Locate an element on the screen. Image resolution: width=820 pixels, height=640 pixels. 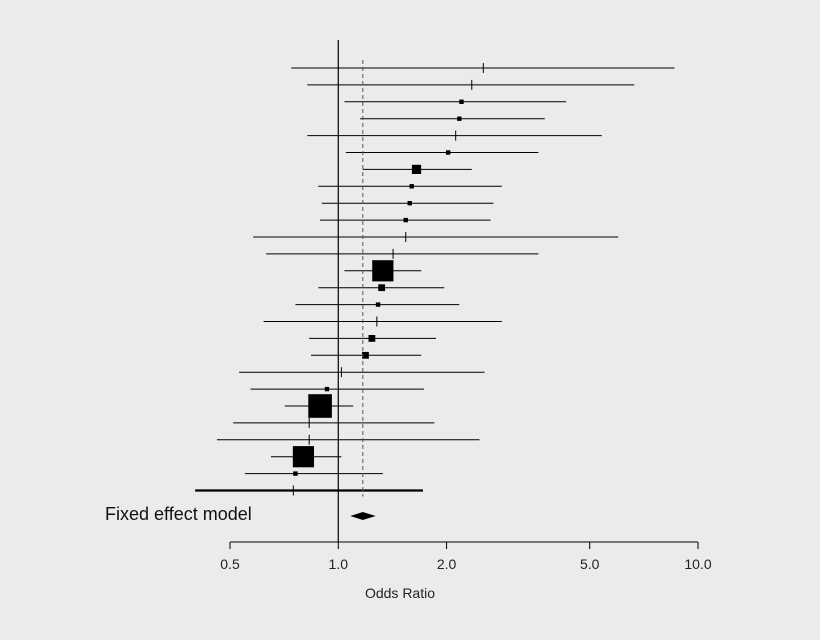
summary-label: Fixed effect model is located at coordinates (178, 514).